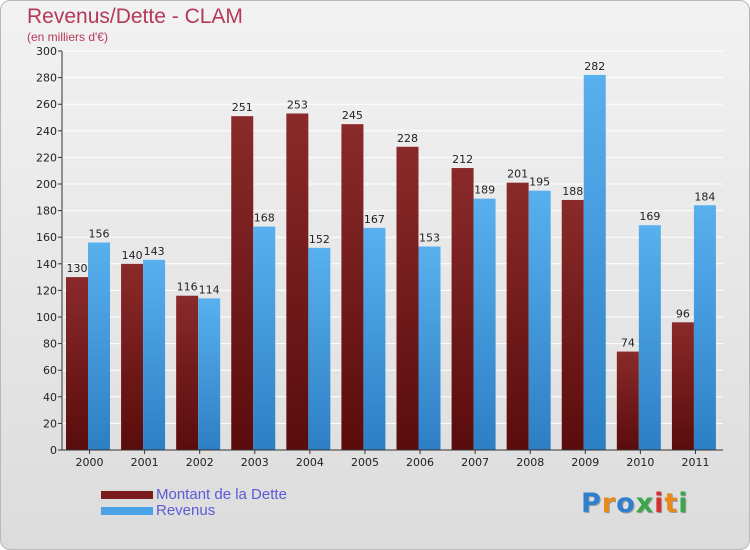  Describe the element at coordinates (420, 462) in the screenshot. I see `x-tick-label-2006: 2006` at that location.